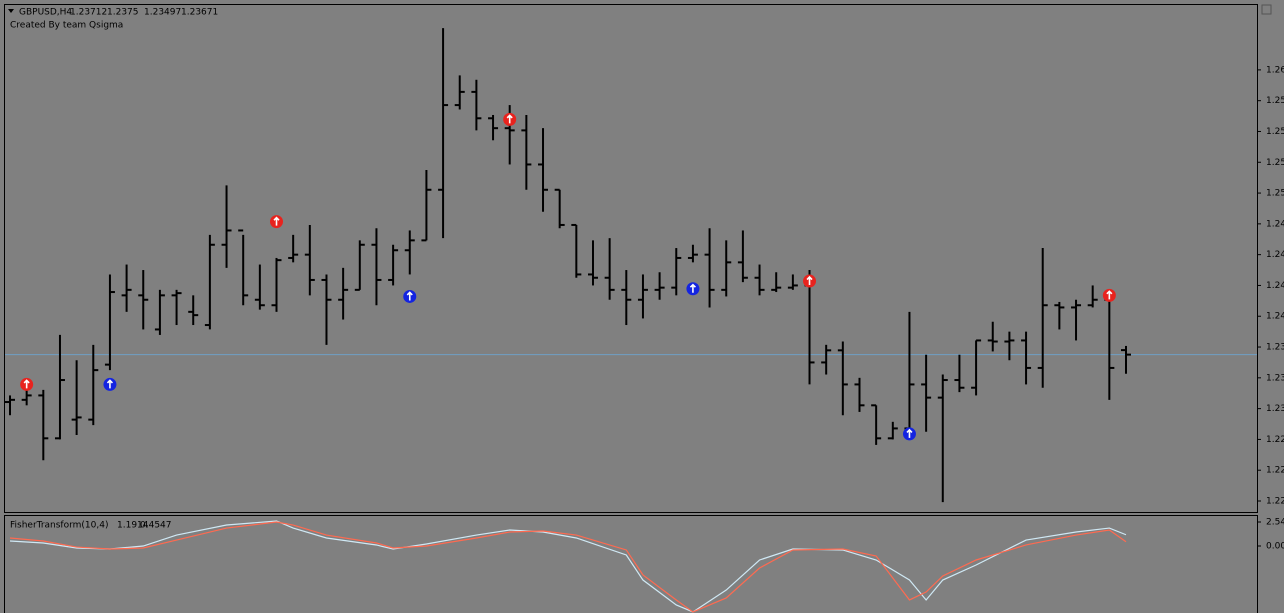 The width and height of the screenshot is (1284, 613). What do you see at coordinates (45, 13) in the screenshot?
I see `symbol: GBPUSD,H4` at bounding box center [45, 13].